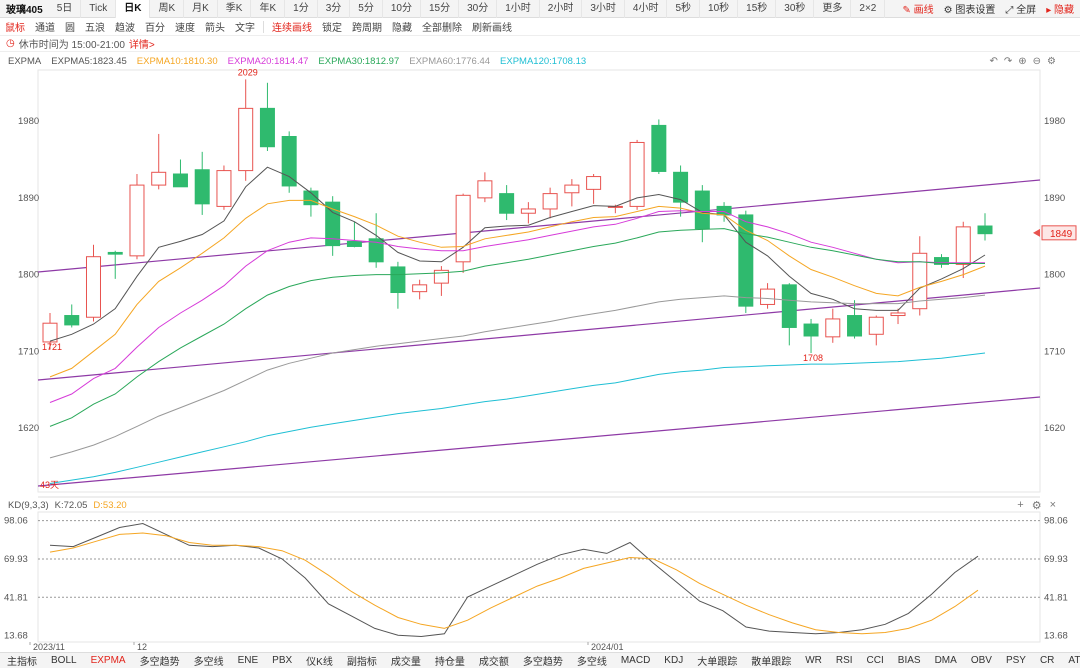  I want to click on indicator-tab-1: BOLL, so click(64, 660).